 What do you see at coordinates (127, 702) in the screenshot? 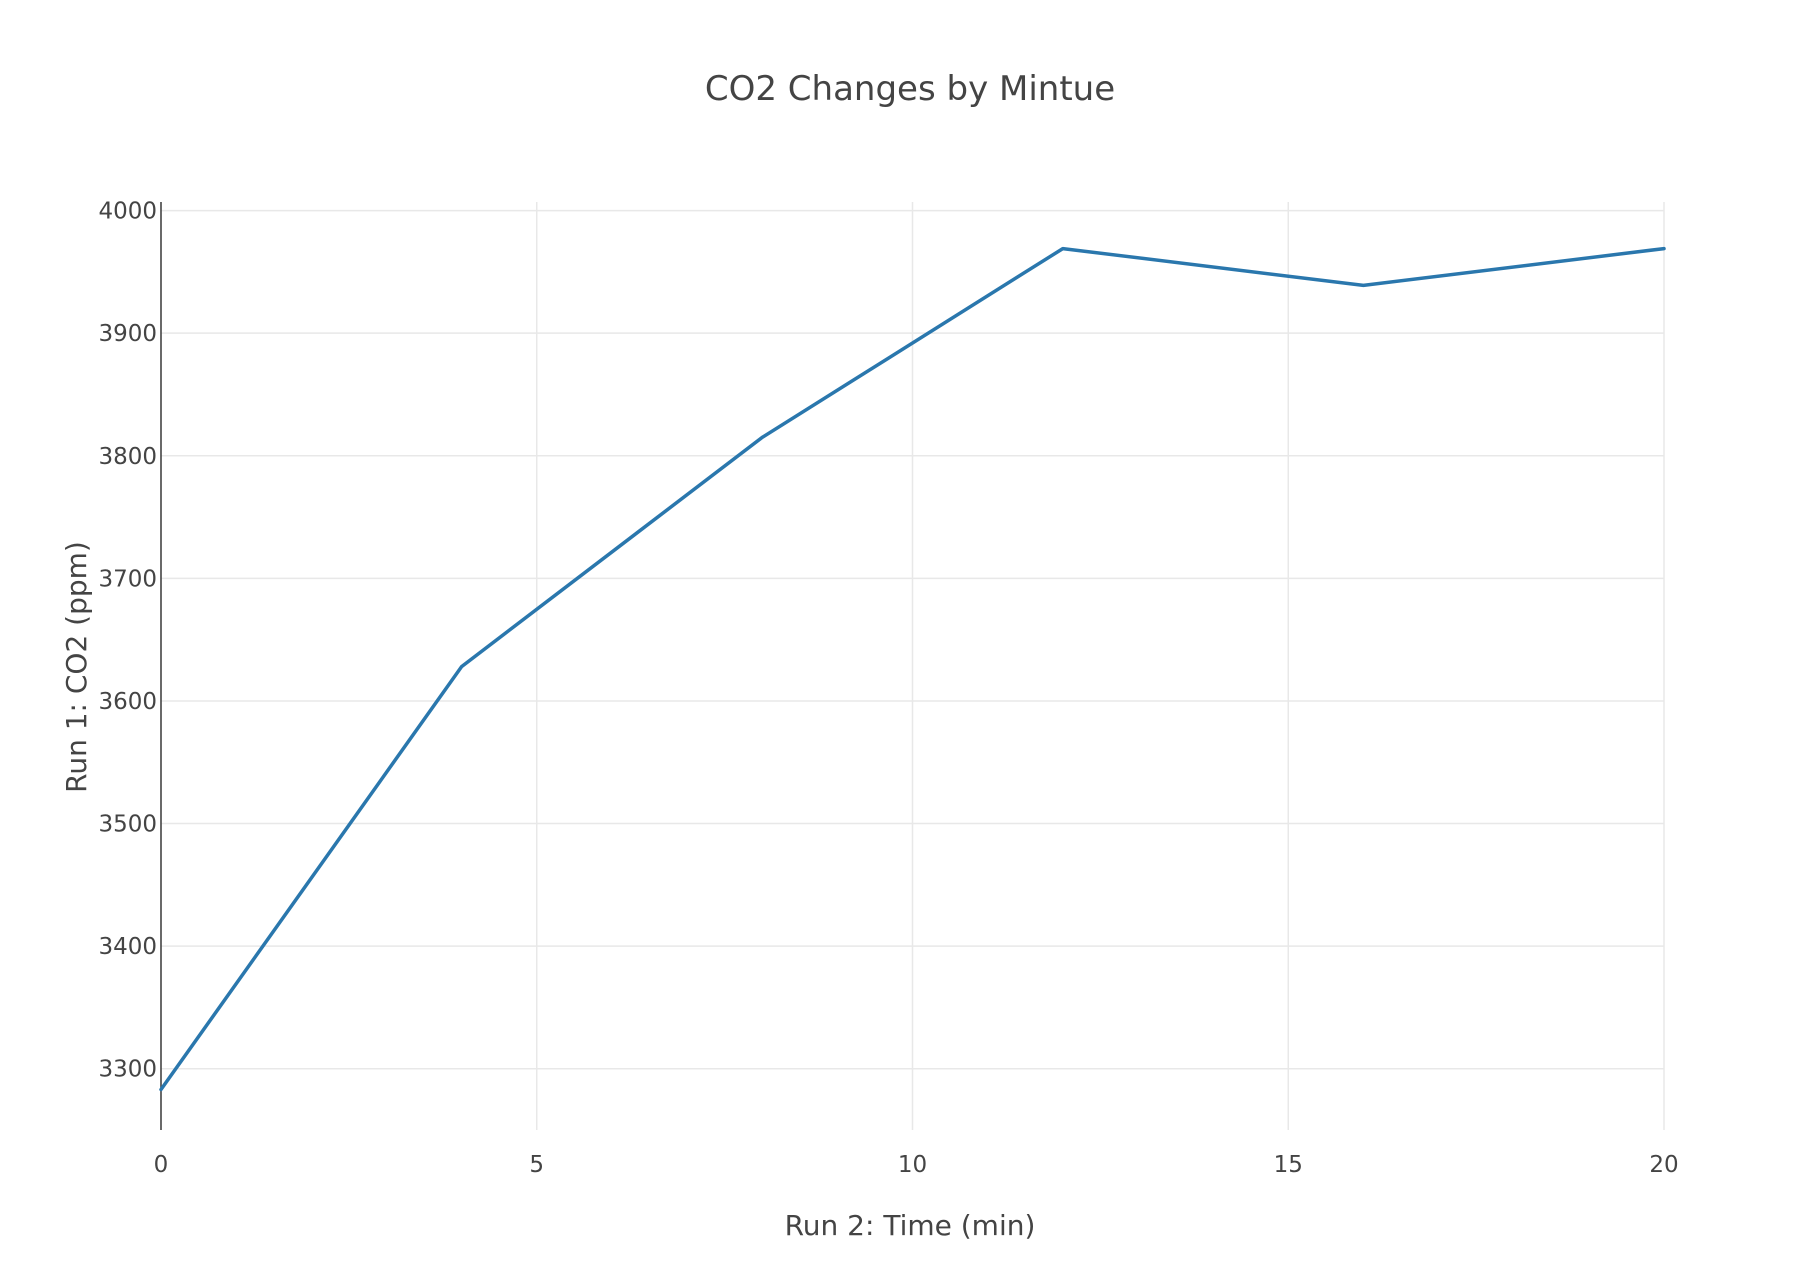
I see `y-tick-label: 3600` at bounding box center [127, 702].